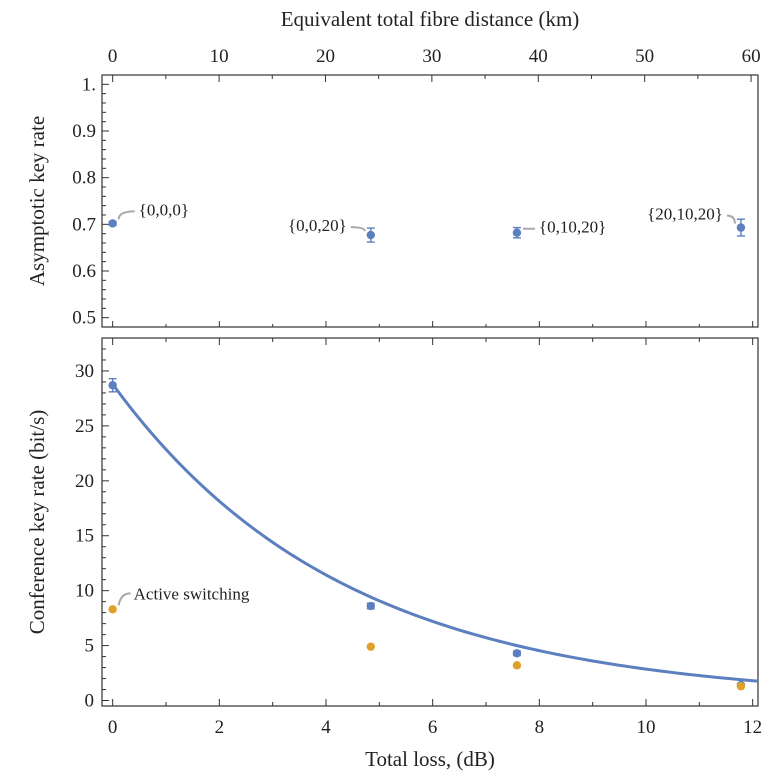  Describe the element at coordinates (90, 701) in the screenshot. I see `y-tick-label: 0` at that location.